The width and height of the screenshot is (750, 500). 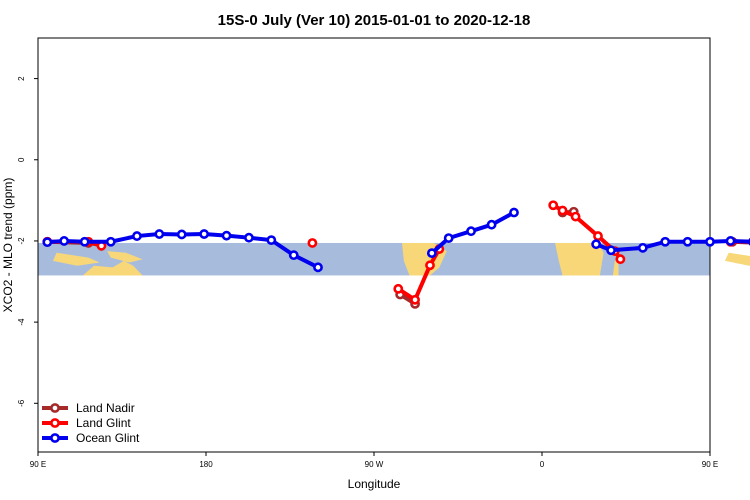 I want to click on legend-label-ocean-glint: Ocean Glint, so click(x=108, y=438).